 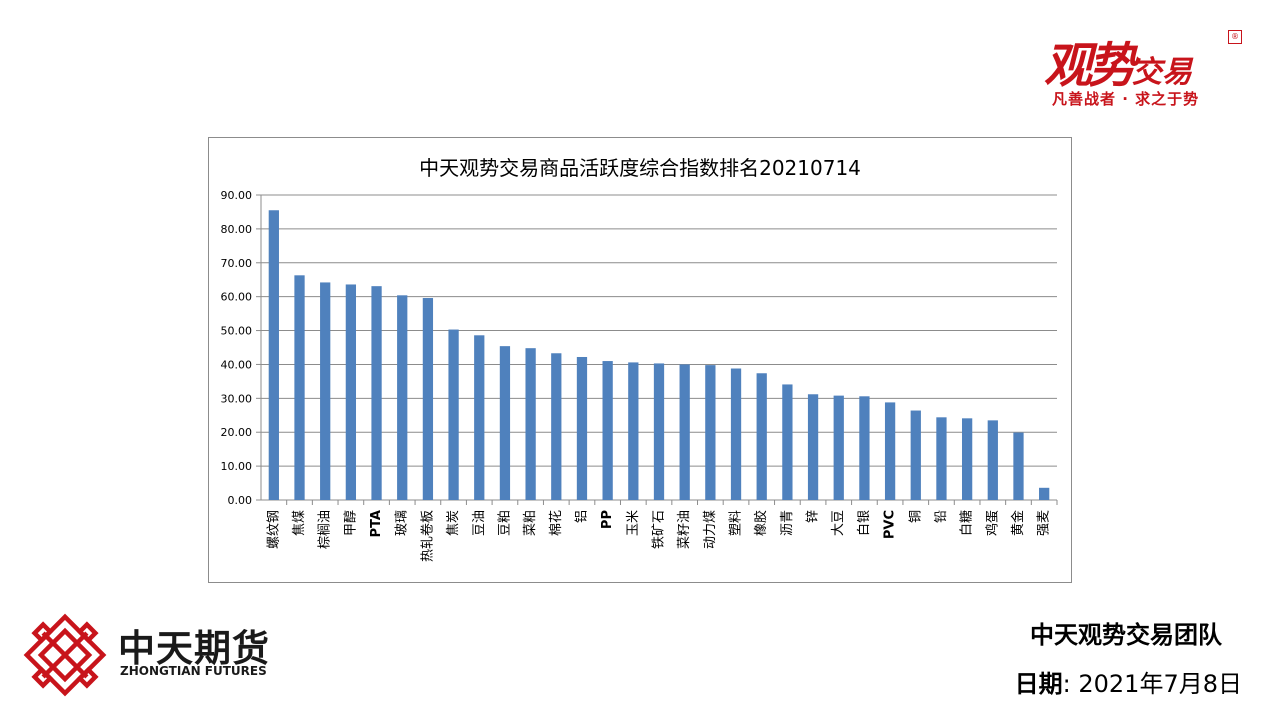 I want to click on y-tick-label: 0.00, so click(x=240, y=500).